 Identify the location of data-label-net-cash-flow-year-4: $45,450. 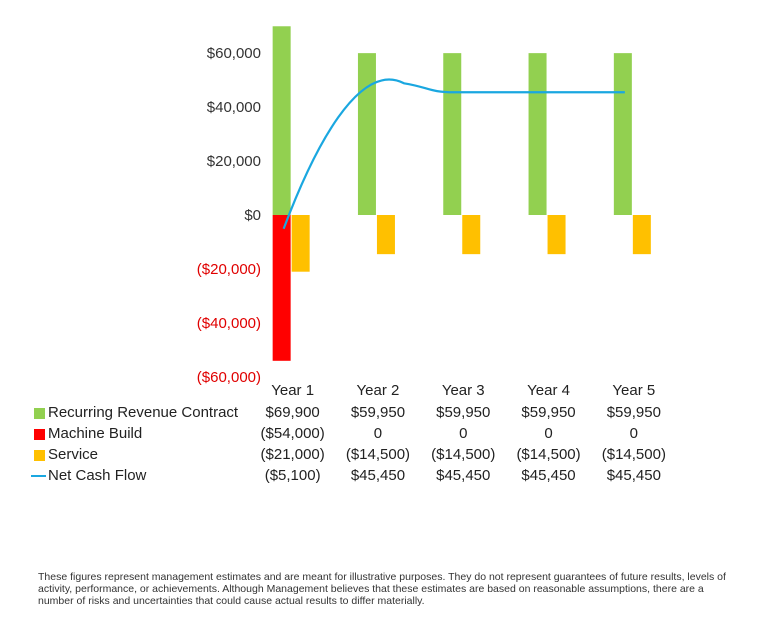
(548, 475).